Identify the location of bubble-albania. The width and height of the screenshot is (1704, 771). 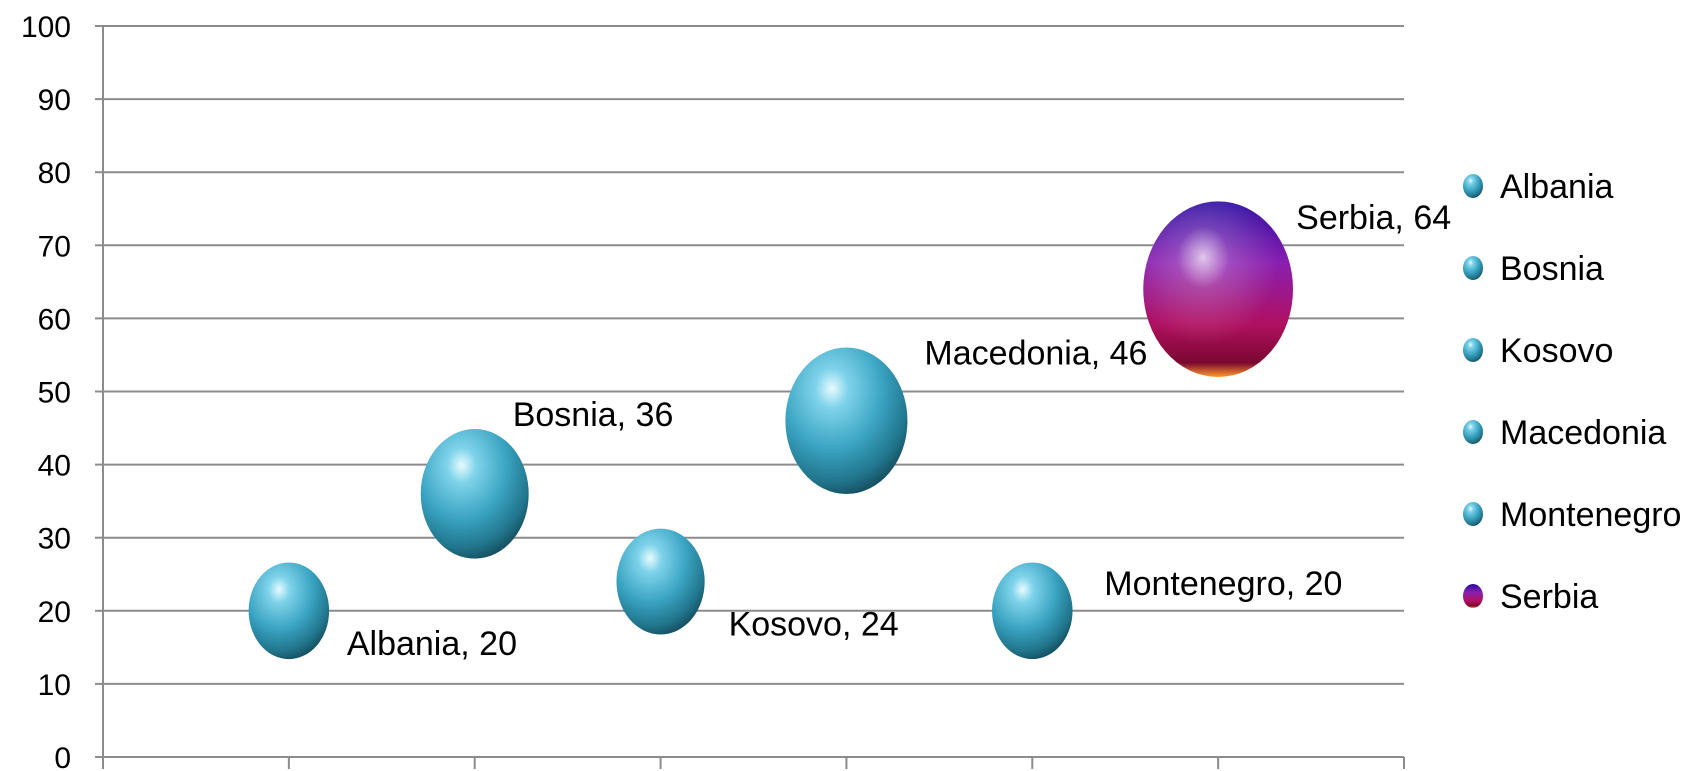
(289, 611).